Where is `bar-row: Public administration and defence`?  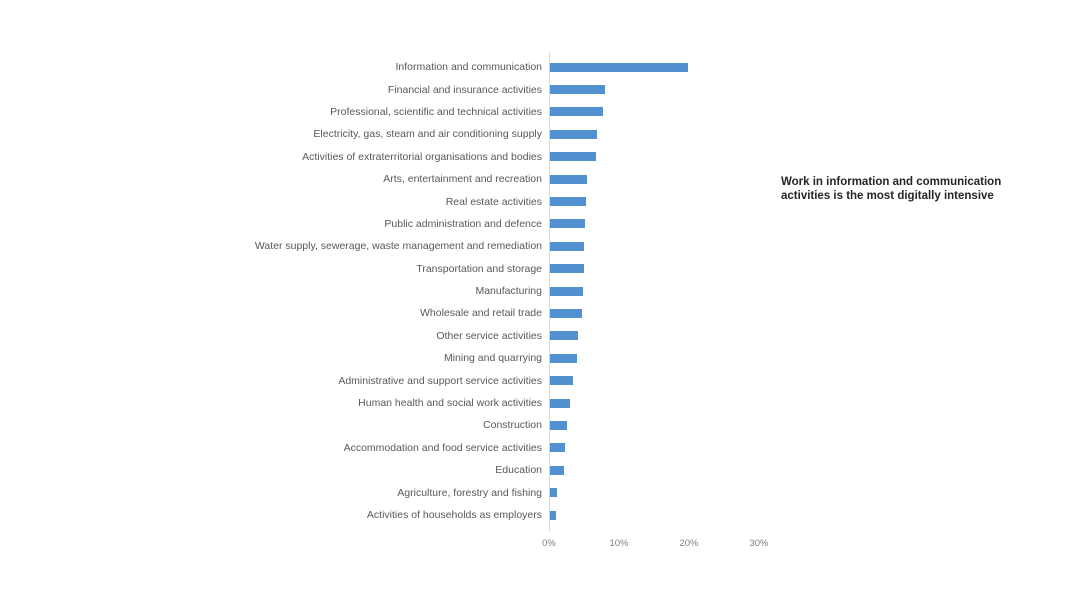
bar-row: Public administration and defence is located at coordinates (534, 224).